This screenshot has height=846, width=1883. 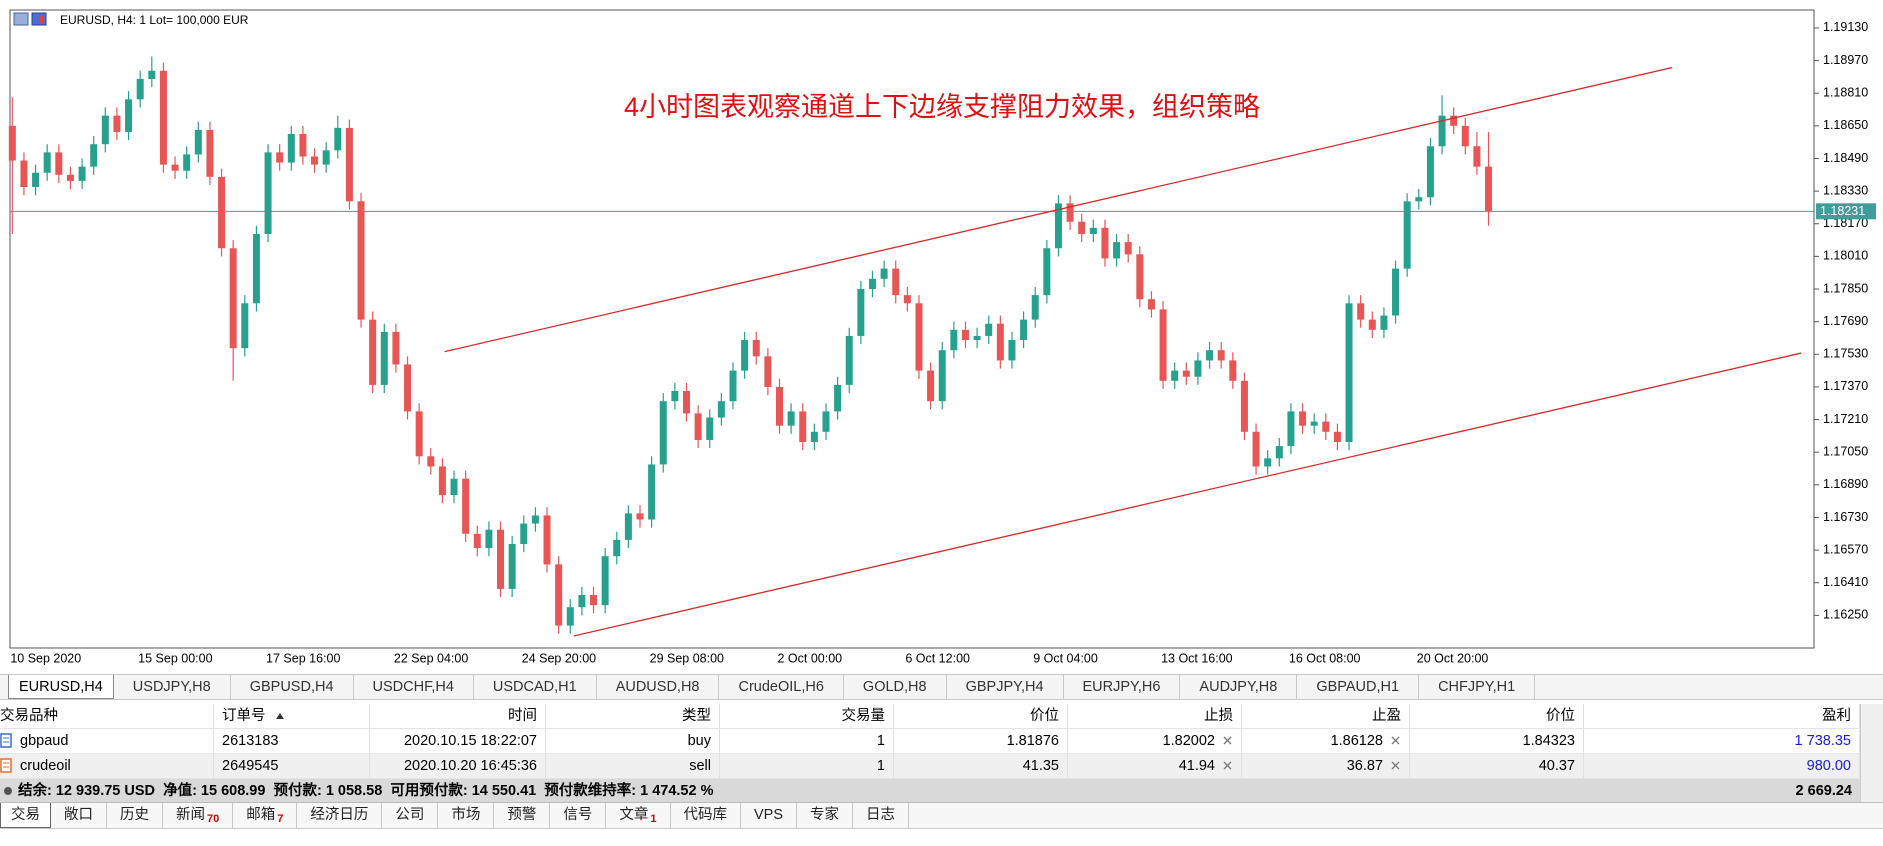 I want to click on terminal-tab: 新闻 70, so click(x=198, y=815).